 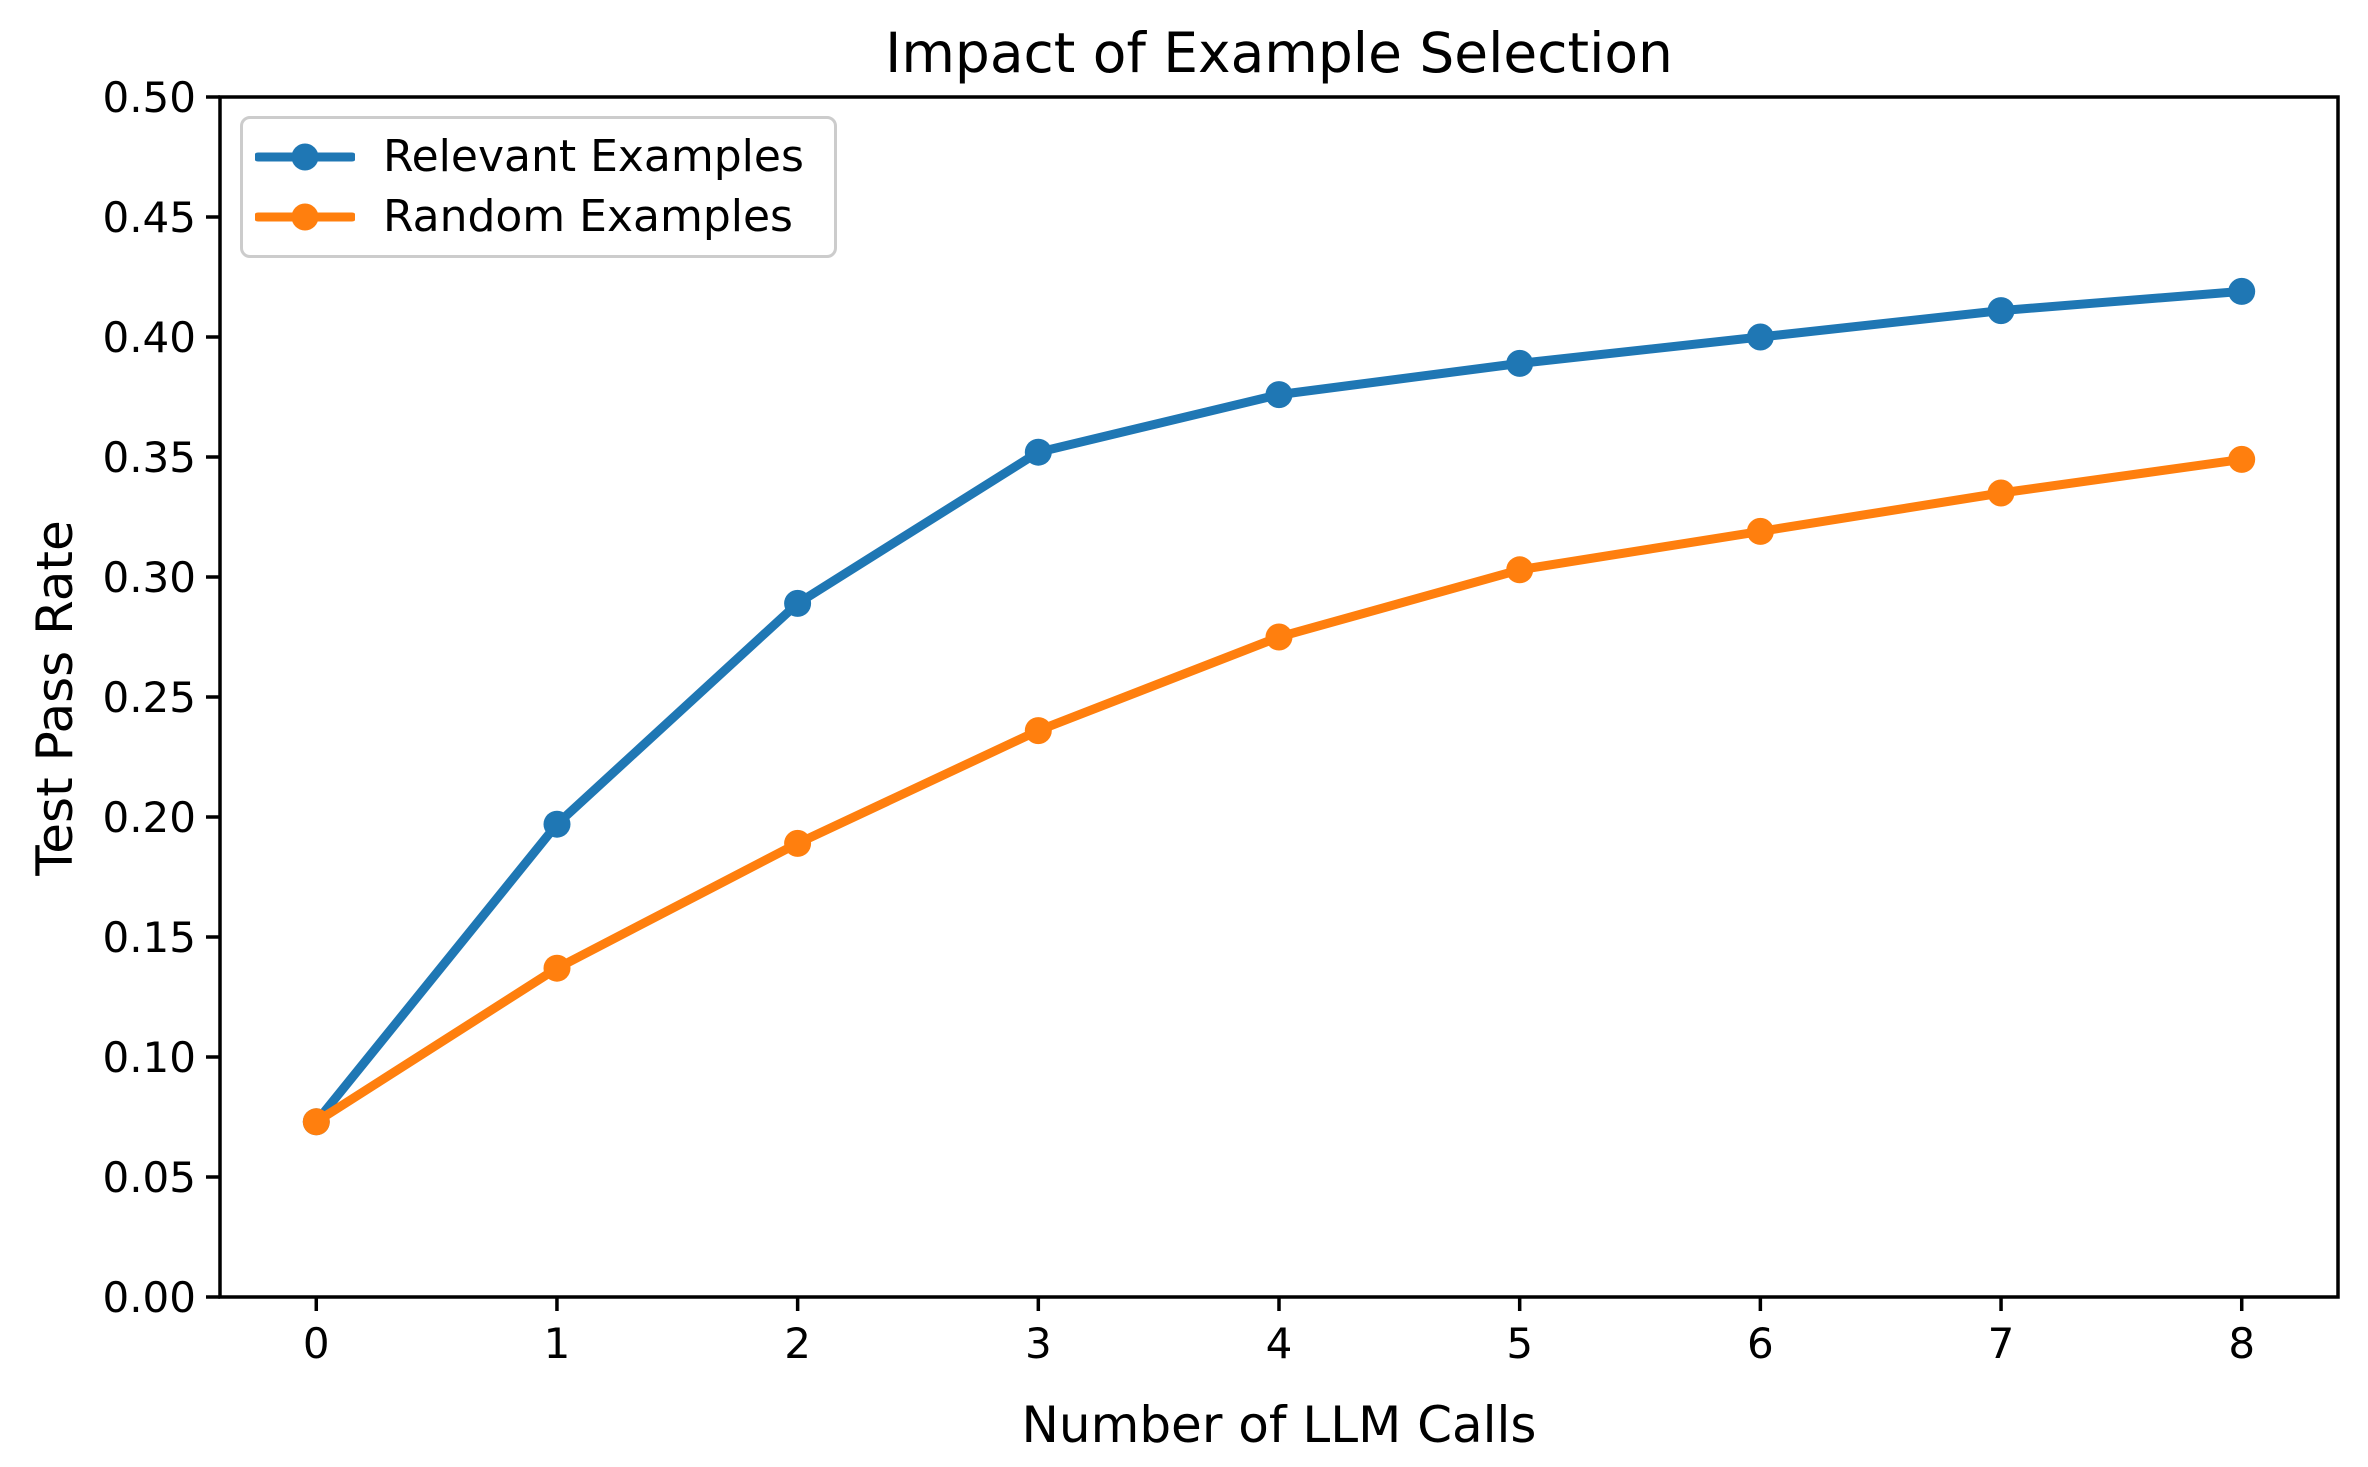 I want to click on y-tick-label: 0.40, so click(x=149, y=337).